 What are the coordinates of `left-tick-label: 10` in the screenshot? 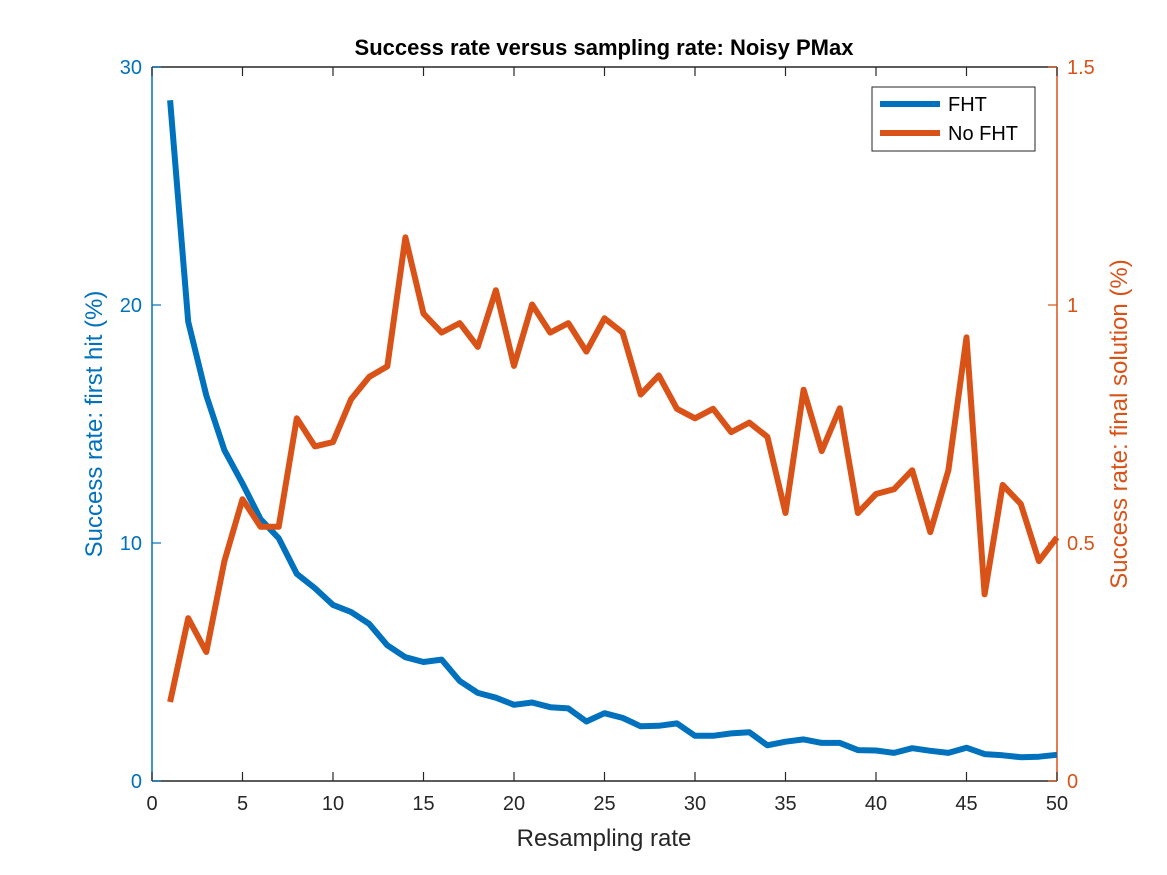 It's located at (131, 544).